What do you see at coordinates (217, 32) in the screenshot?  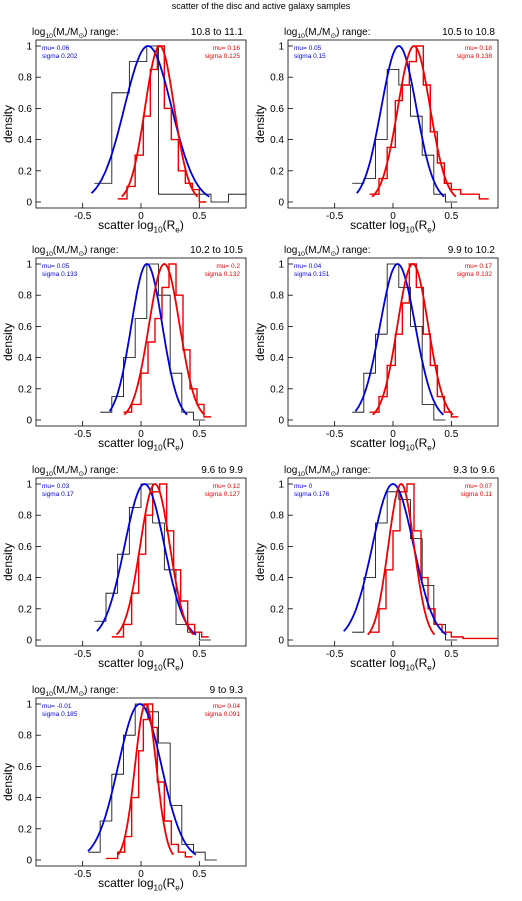 I see `mass-range-value: 10.8 to 11.1` at bounding box center [217, 32].